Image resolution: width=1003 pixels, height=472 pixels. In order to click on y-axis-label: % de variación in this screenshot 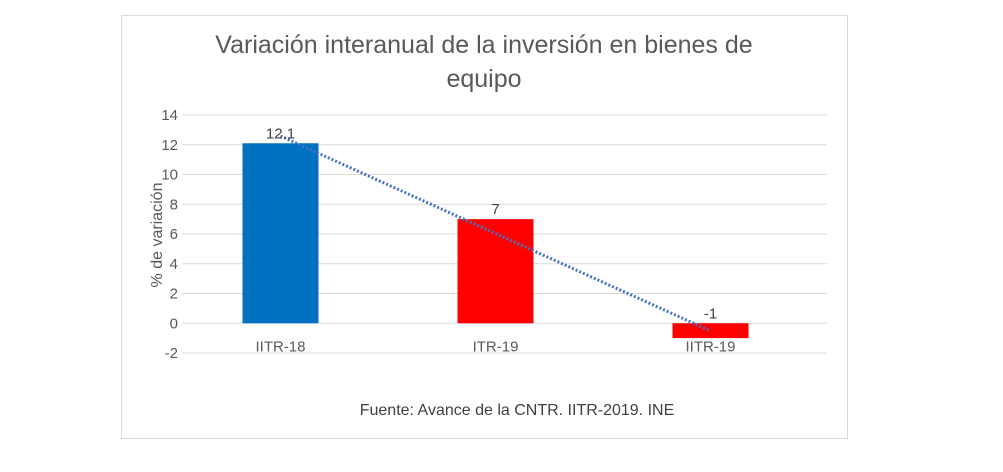, I will do `click(157, 235)`.